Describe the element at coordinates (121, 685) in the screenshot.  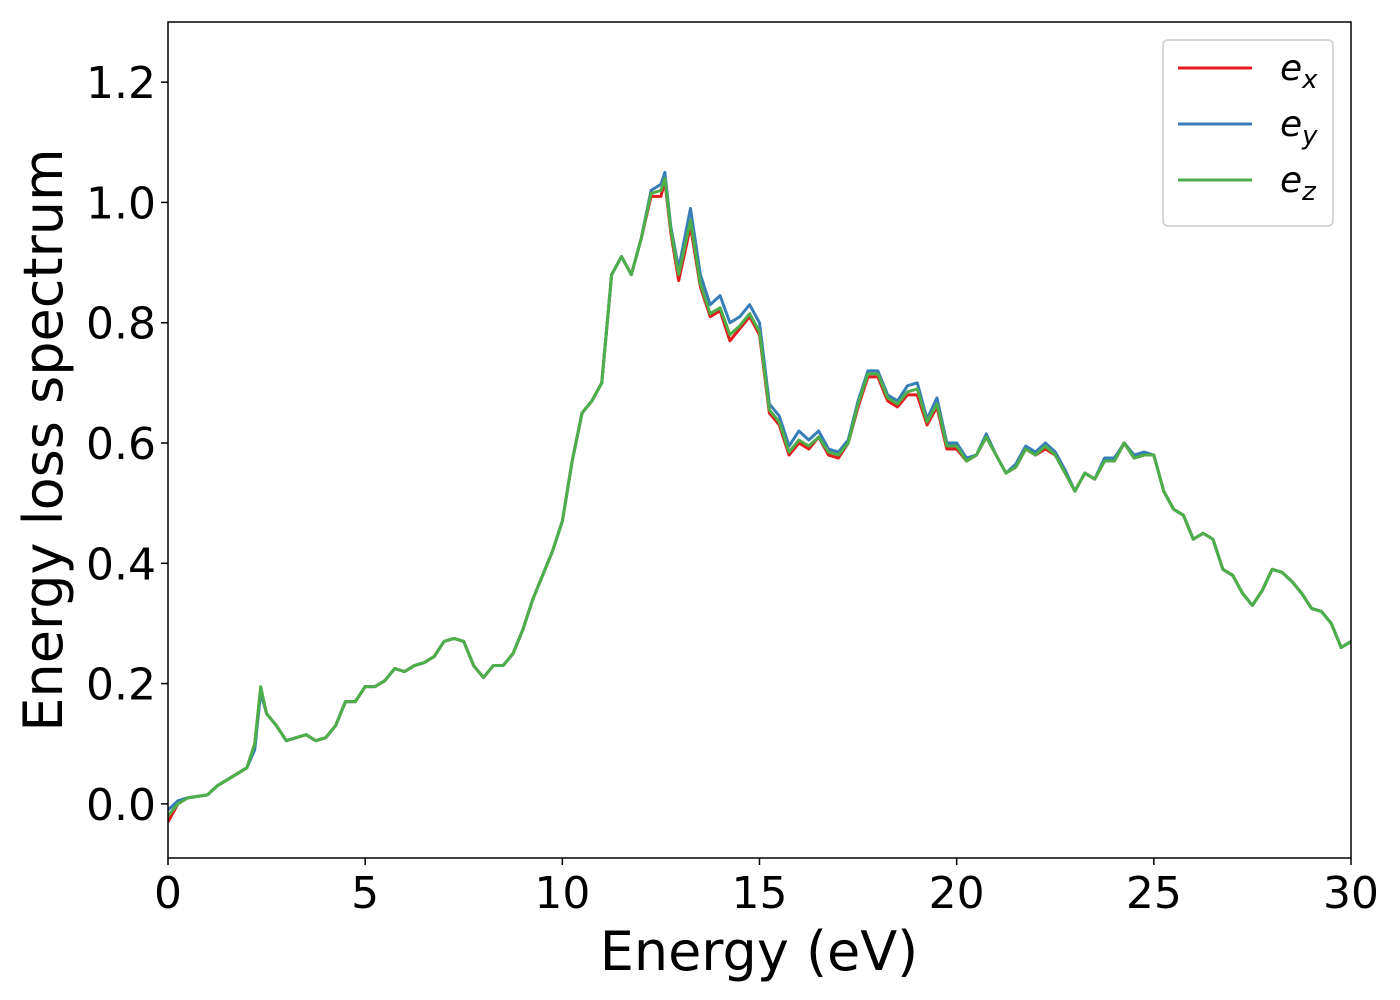
I see `y-tick-label: 0.2` at that location.